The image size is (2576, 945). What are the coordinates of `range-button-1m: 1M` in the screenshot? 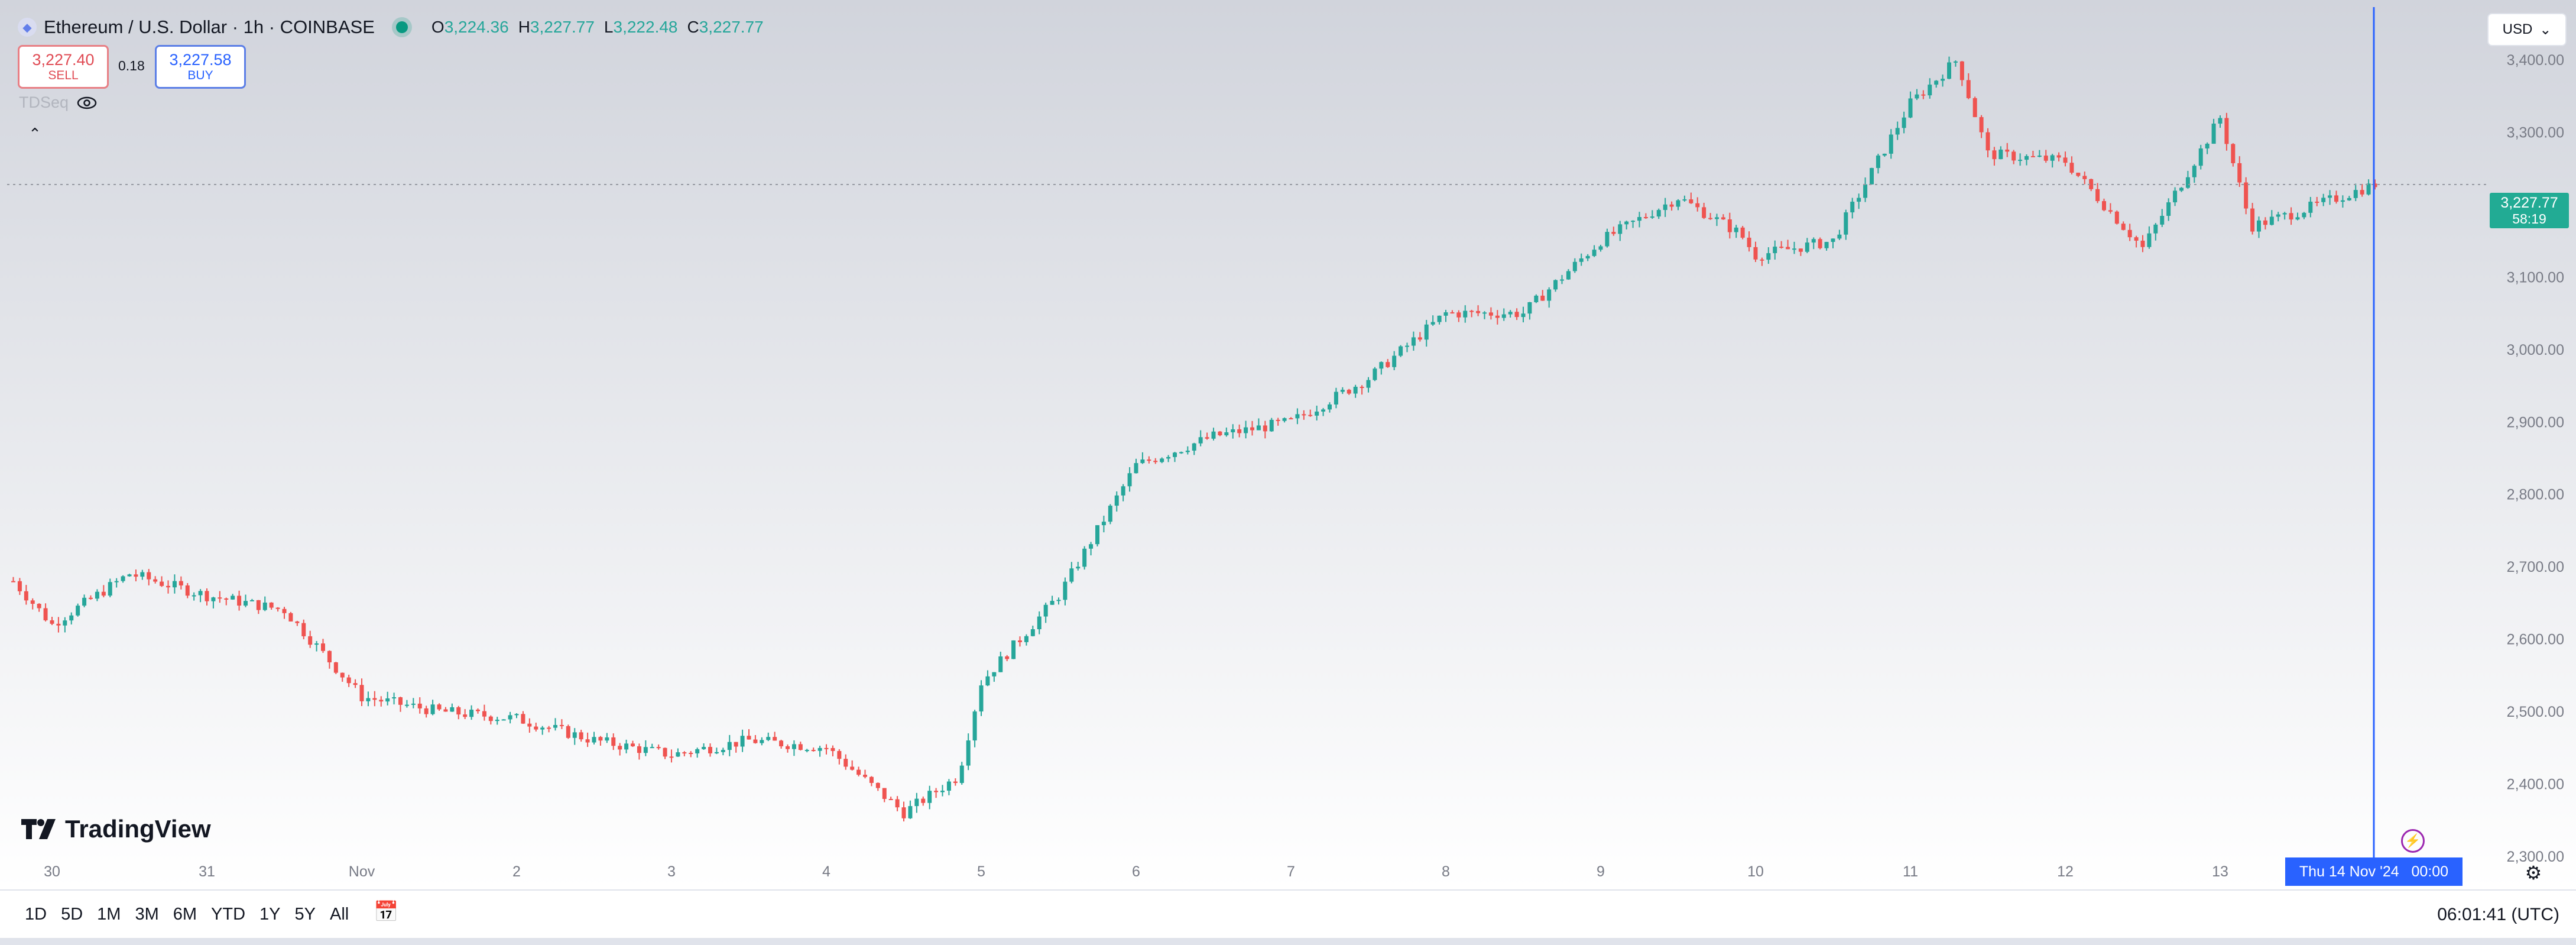 It's located at (109, 914).